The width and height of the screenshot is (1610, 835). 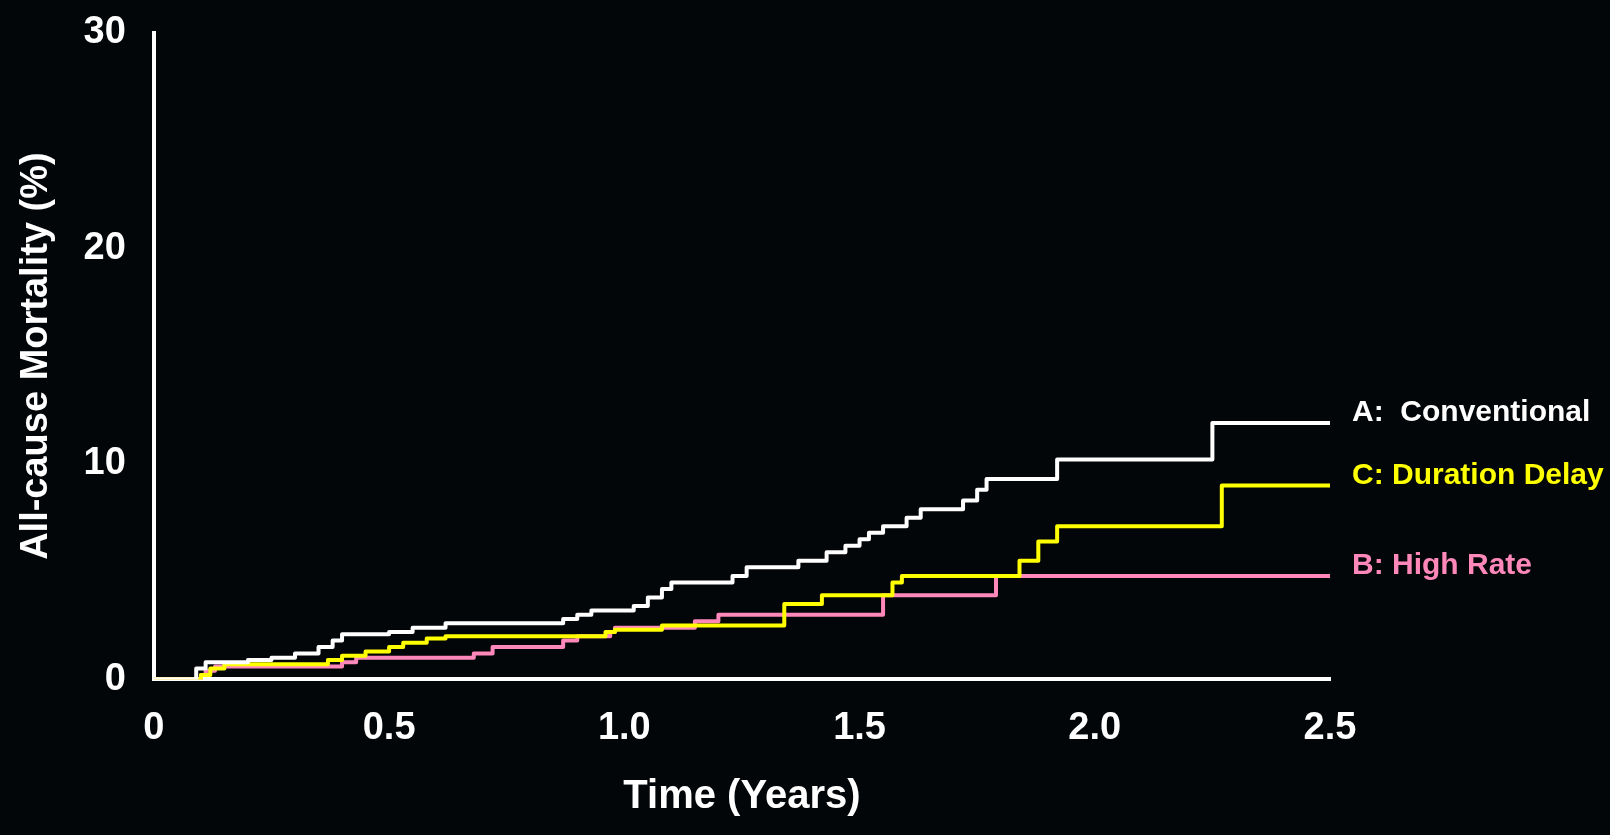 I want to click on x-tick-label: 0, so click(x=154, y=725).